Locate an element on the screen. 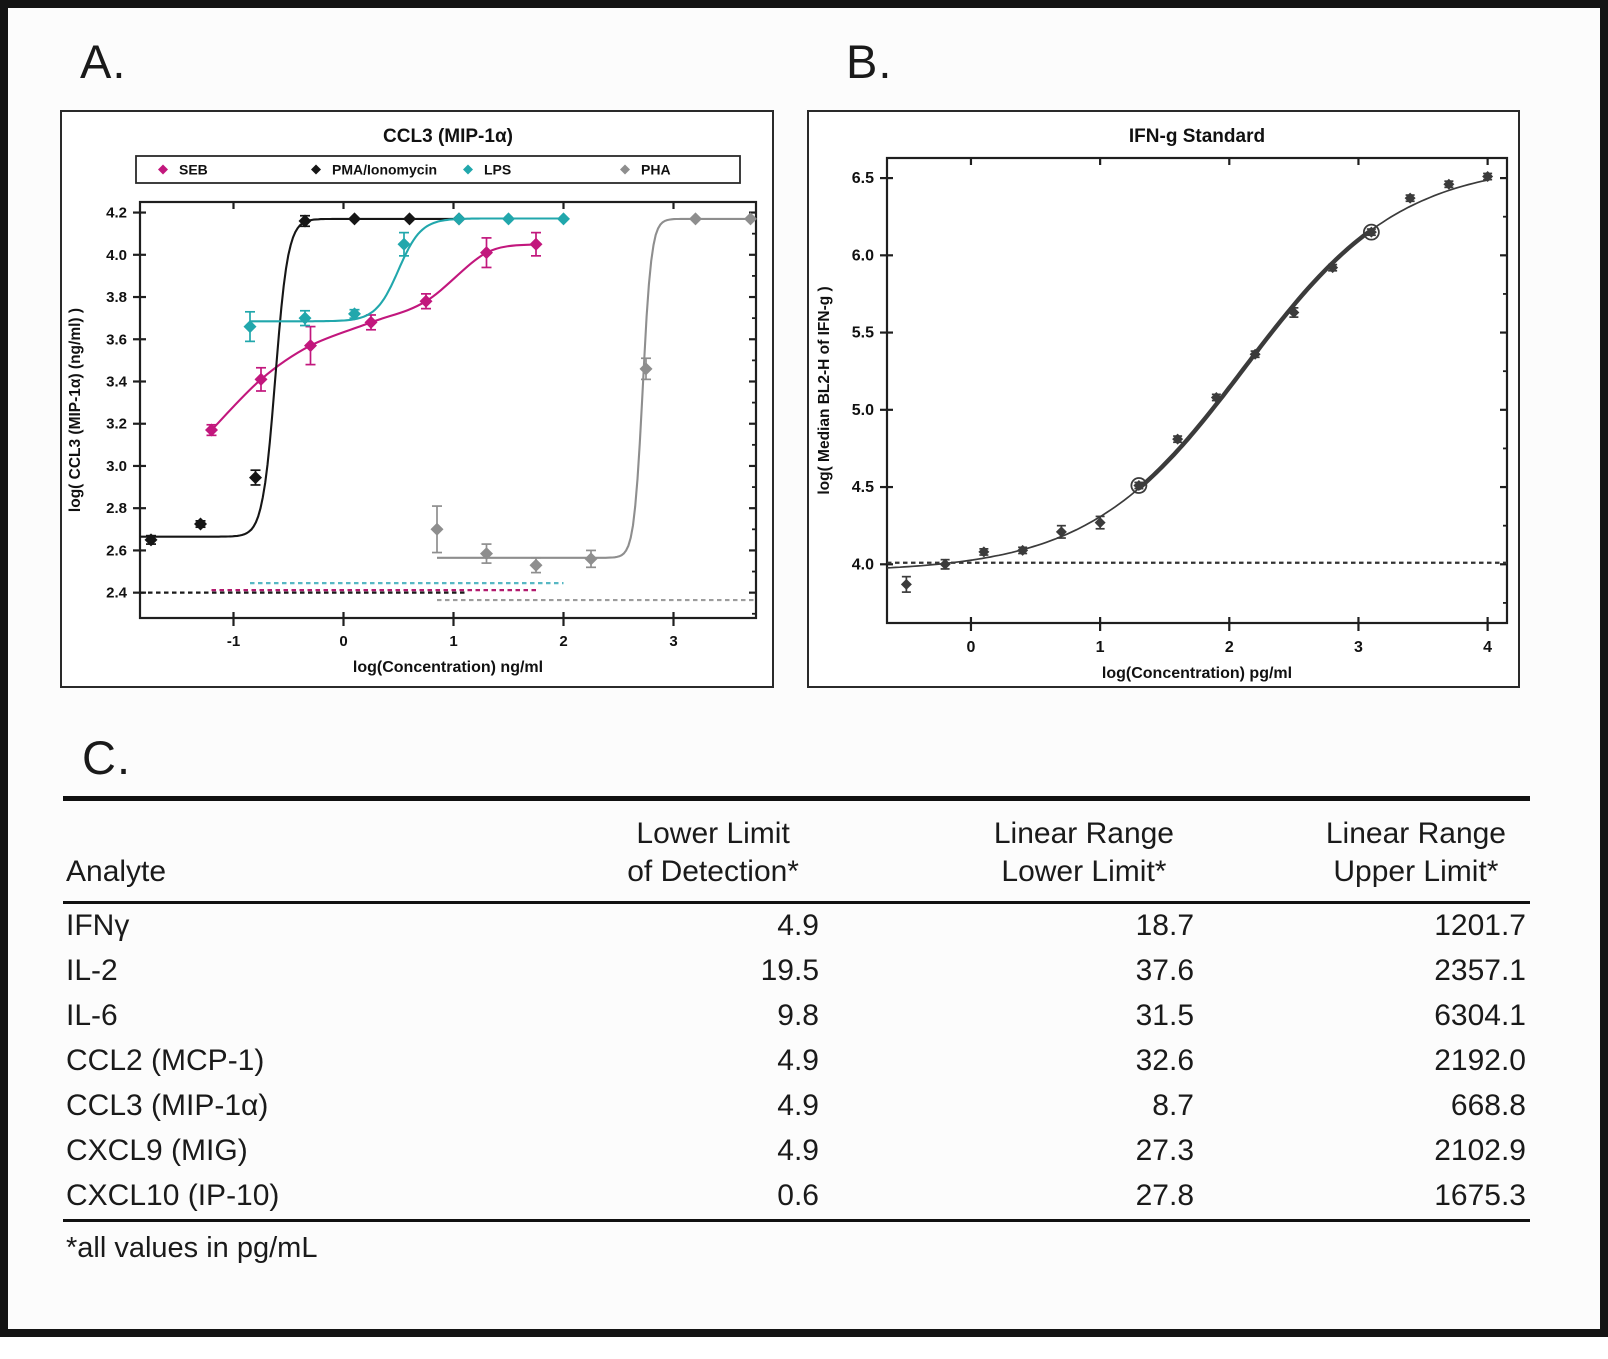 This screenshot has width=1608, height=1359. value-cell: 668.8 is located at coordinates (1488, 1105).